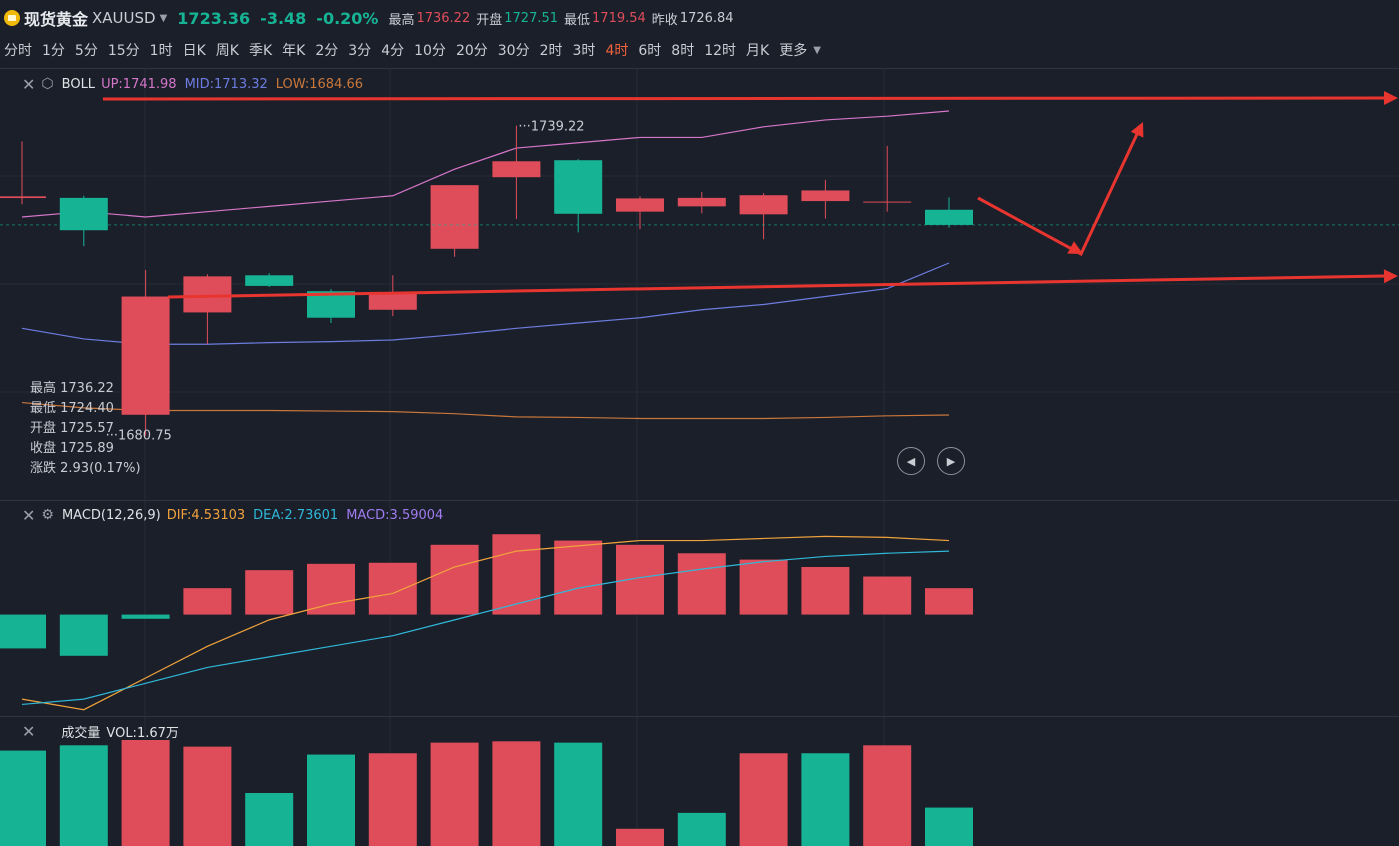 This screenshot has height=846, width=1399. I want to click on tab-period: 10分, so click(430, 51).